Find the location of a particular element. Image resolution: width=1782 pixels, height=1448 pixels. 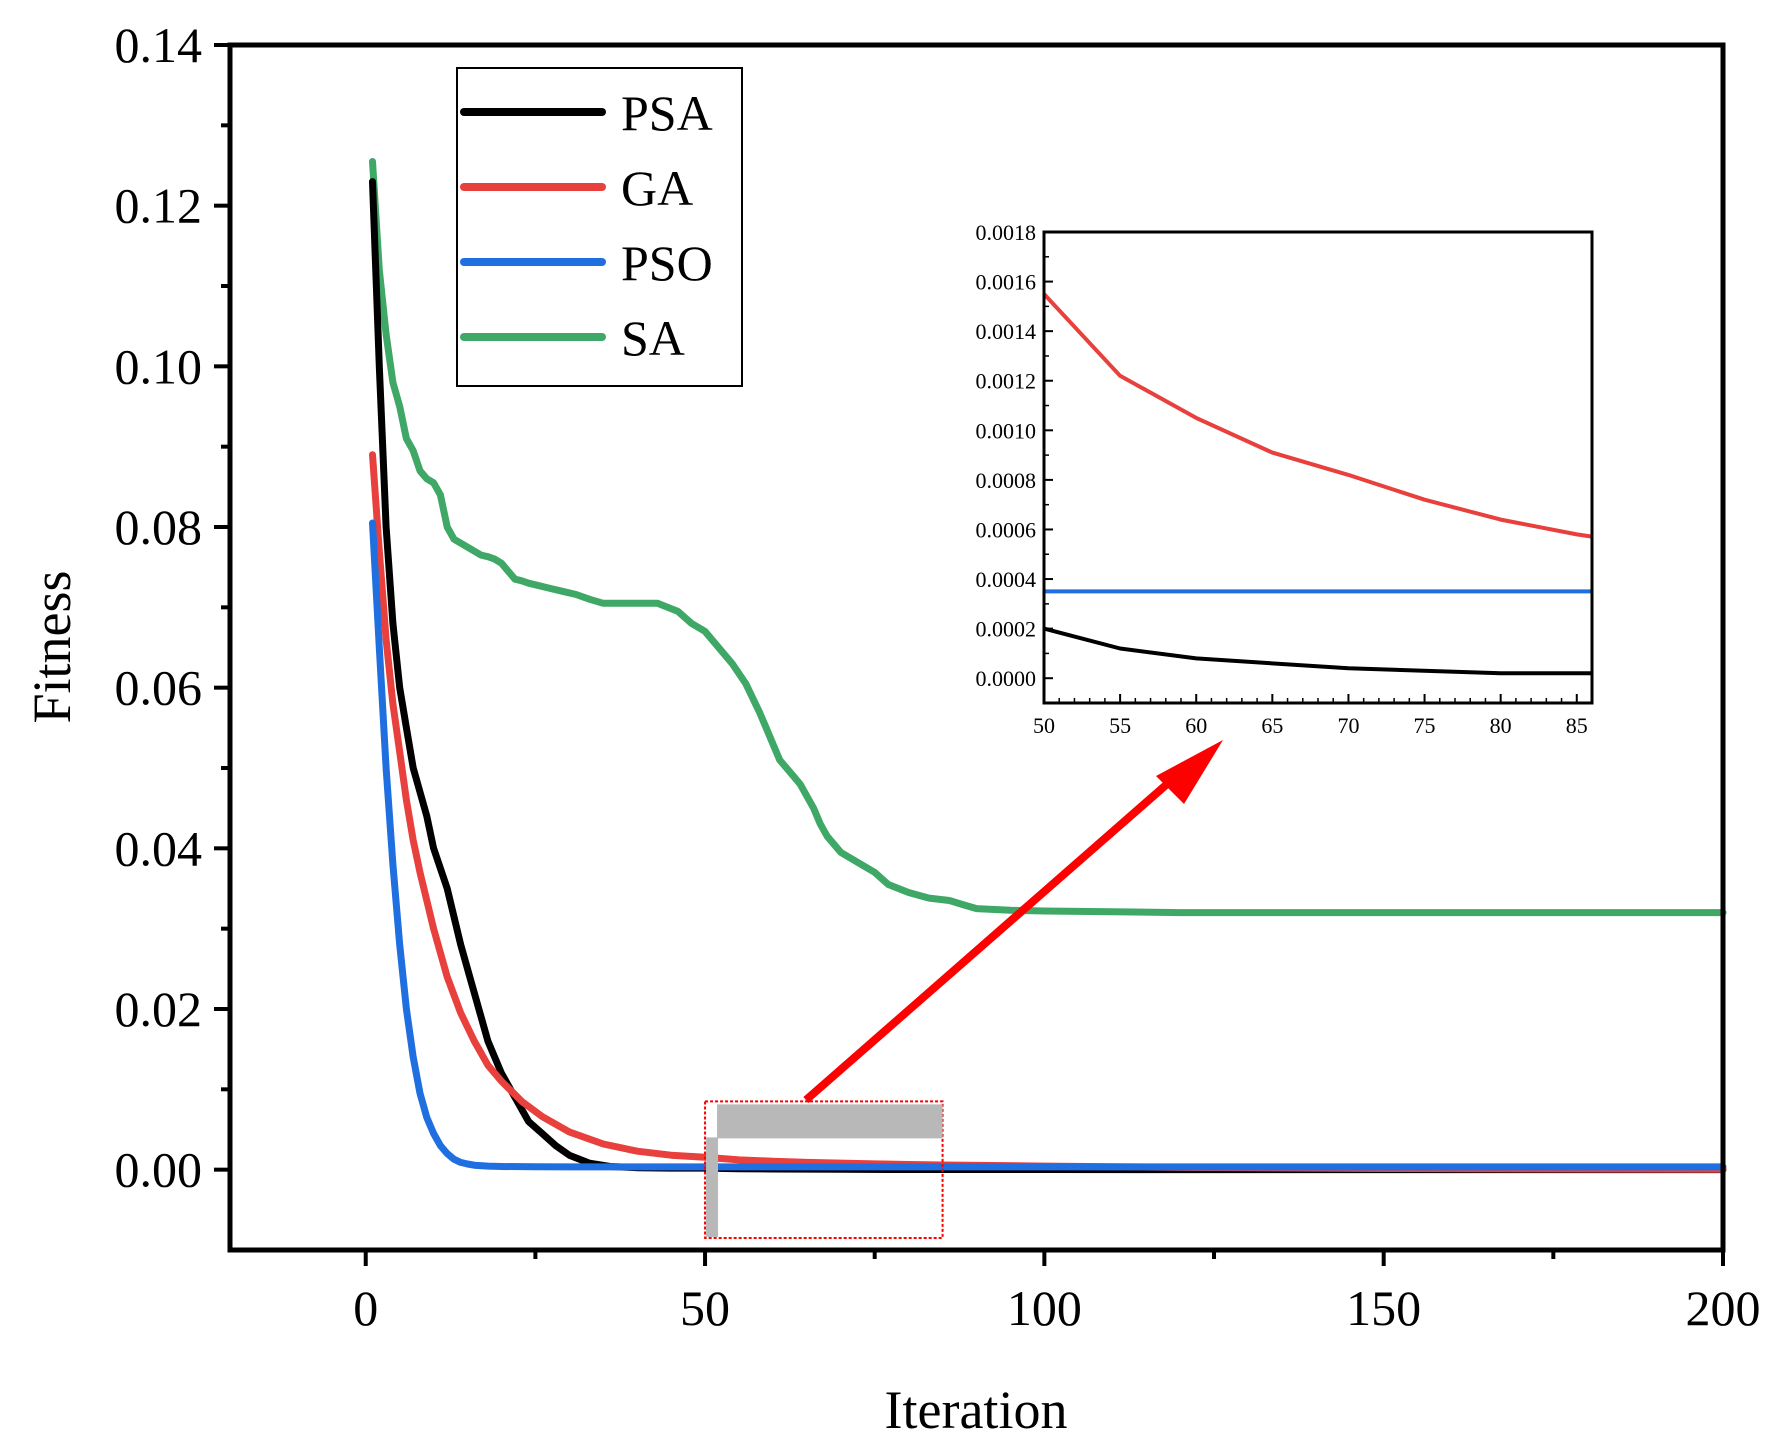

y-tick-label: 0.14 is located at coordinates (159, 45).